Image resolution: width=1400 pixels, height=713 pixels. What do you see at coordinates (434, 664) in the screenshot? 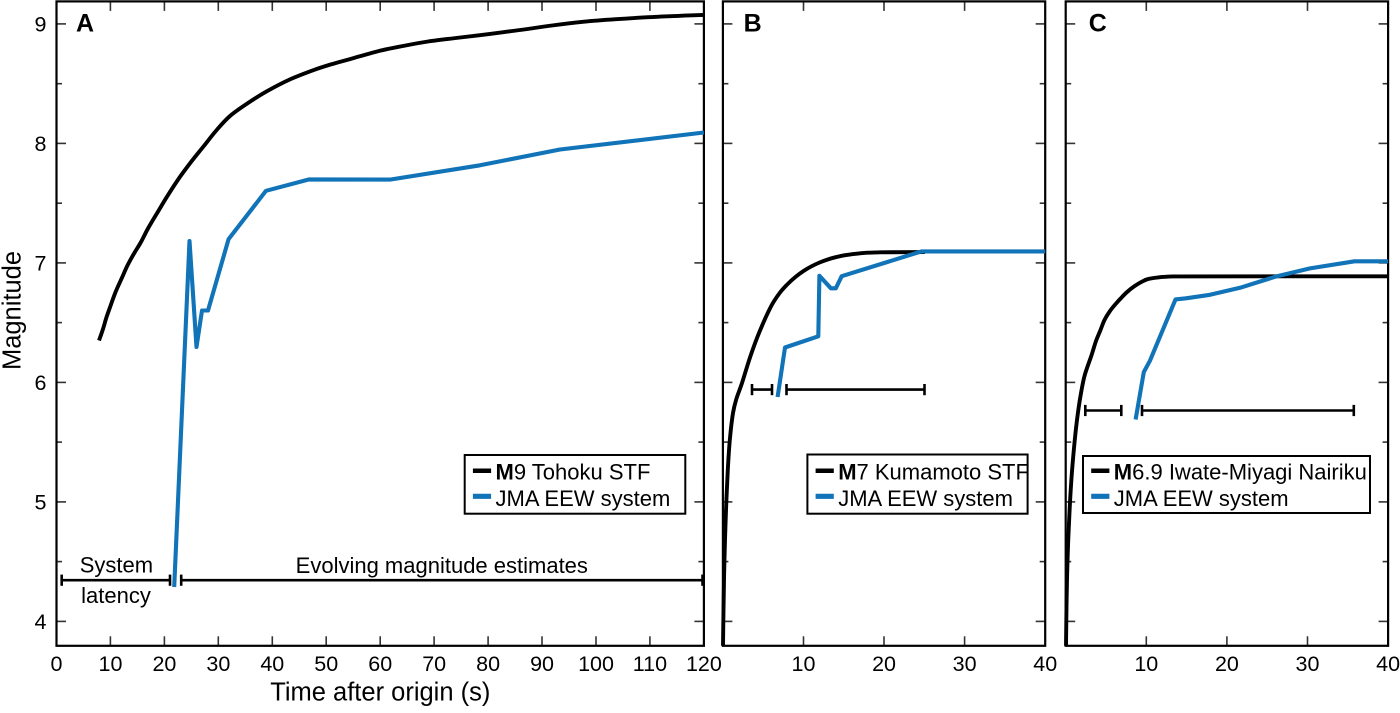
I see `svg-text: 70` at bounding box center [434, 664].